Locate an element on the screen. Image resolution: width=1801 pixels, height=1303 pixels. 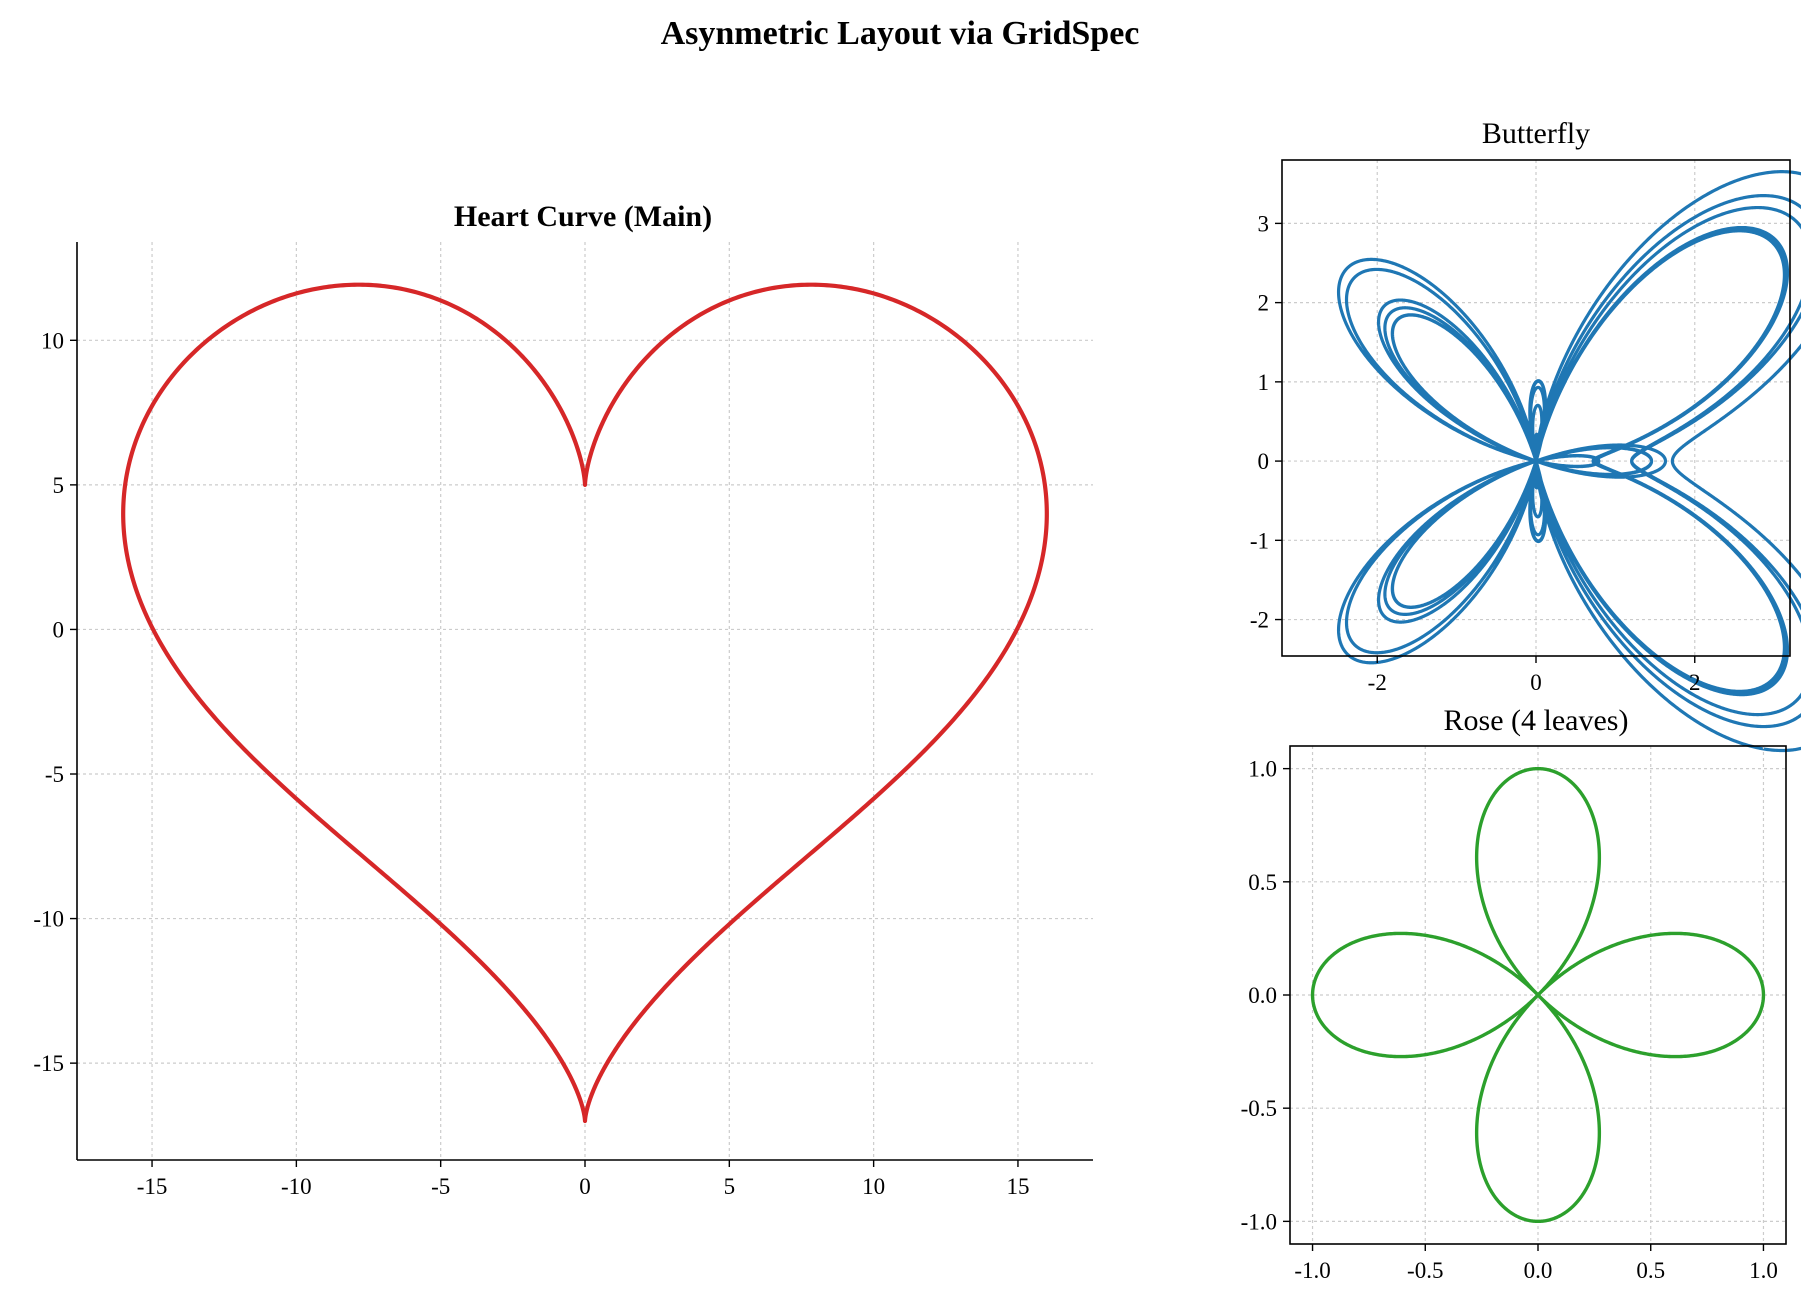
rose-ytick-label: -1.0 is located at coordinates (1259, 1221).